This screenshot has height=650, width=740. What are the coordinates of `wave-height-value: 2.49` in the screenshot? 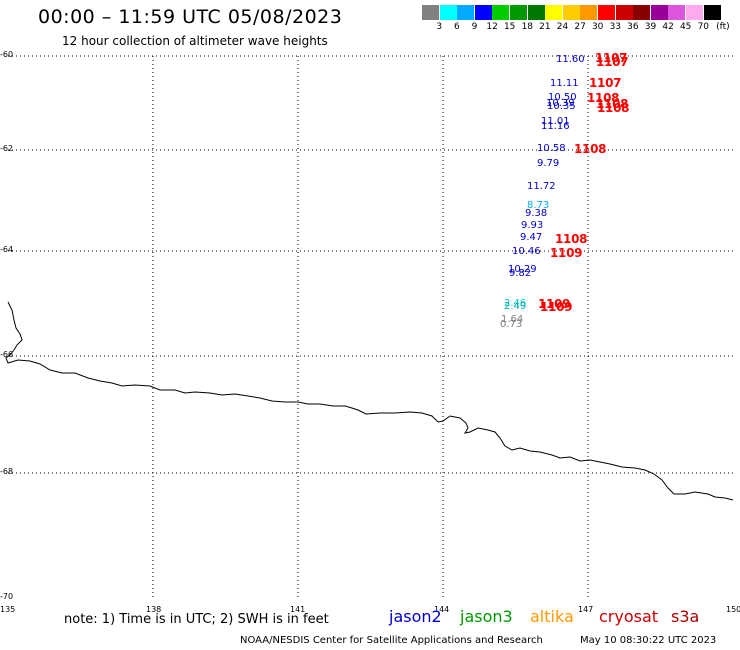 It's located at (515, 306).